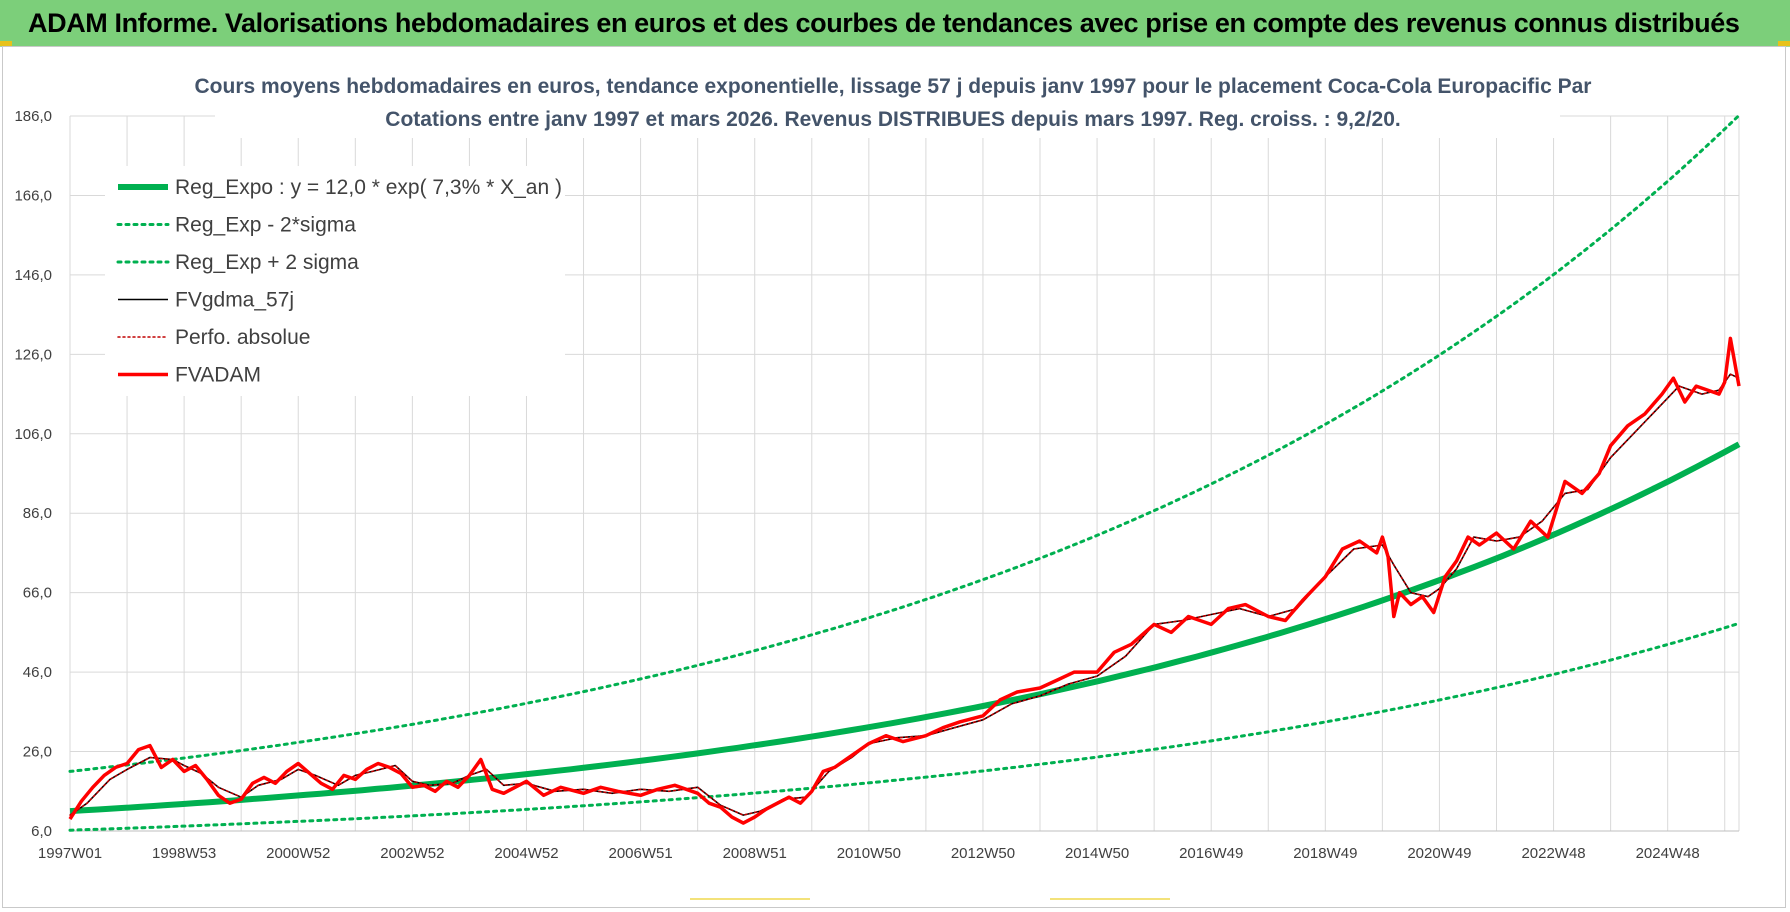  What do you see at coordinates (234, 300) in the screenshot?
I see `legend-label-3: FVgdma_57j` at bounding box center [234, 300].